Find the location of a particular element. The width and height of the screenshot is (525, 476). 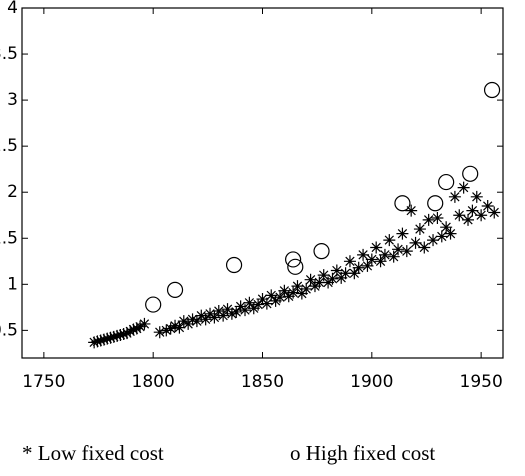

y-tick-label: 1 is located at coordinates (12, 284).